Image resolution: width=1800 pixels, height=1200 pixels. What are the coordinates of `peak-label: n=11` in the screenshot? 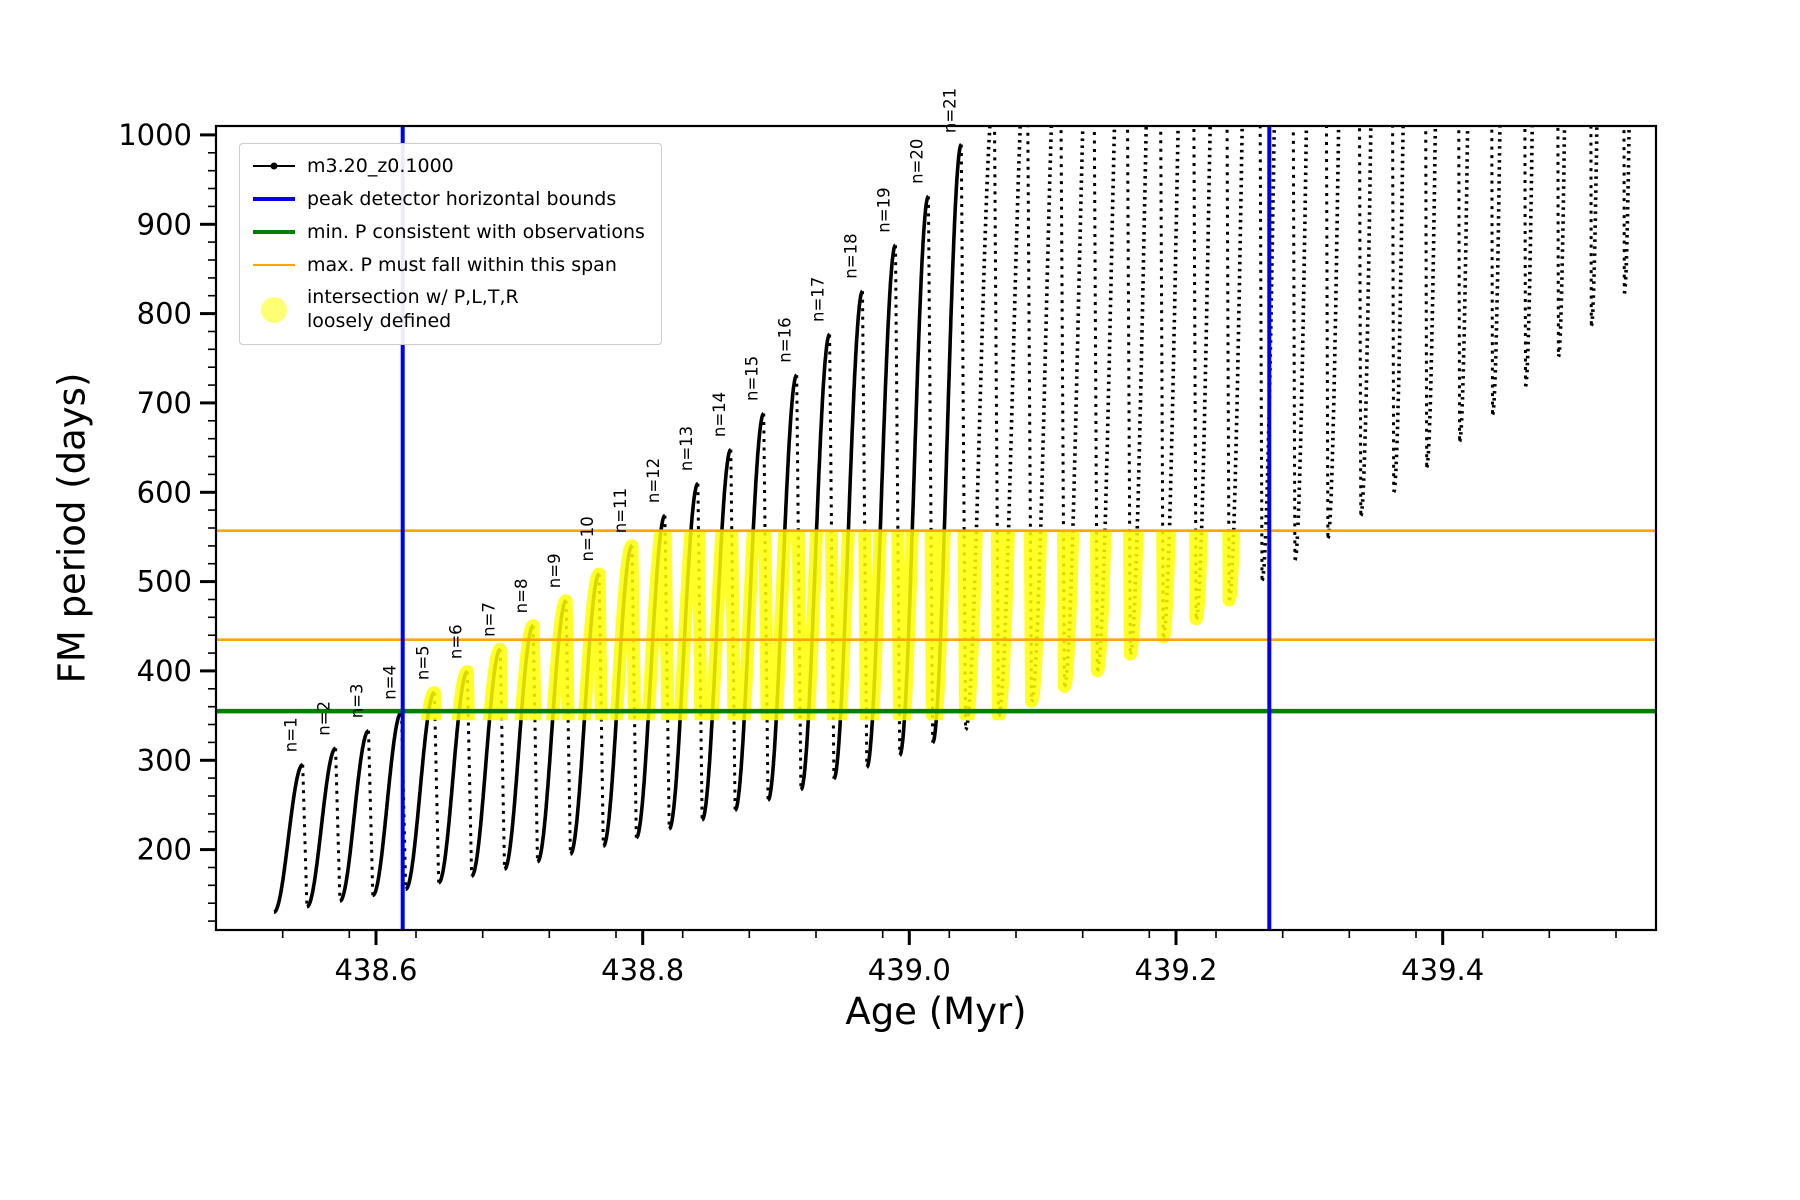 It's located at (620, 510).